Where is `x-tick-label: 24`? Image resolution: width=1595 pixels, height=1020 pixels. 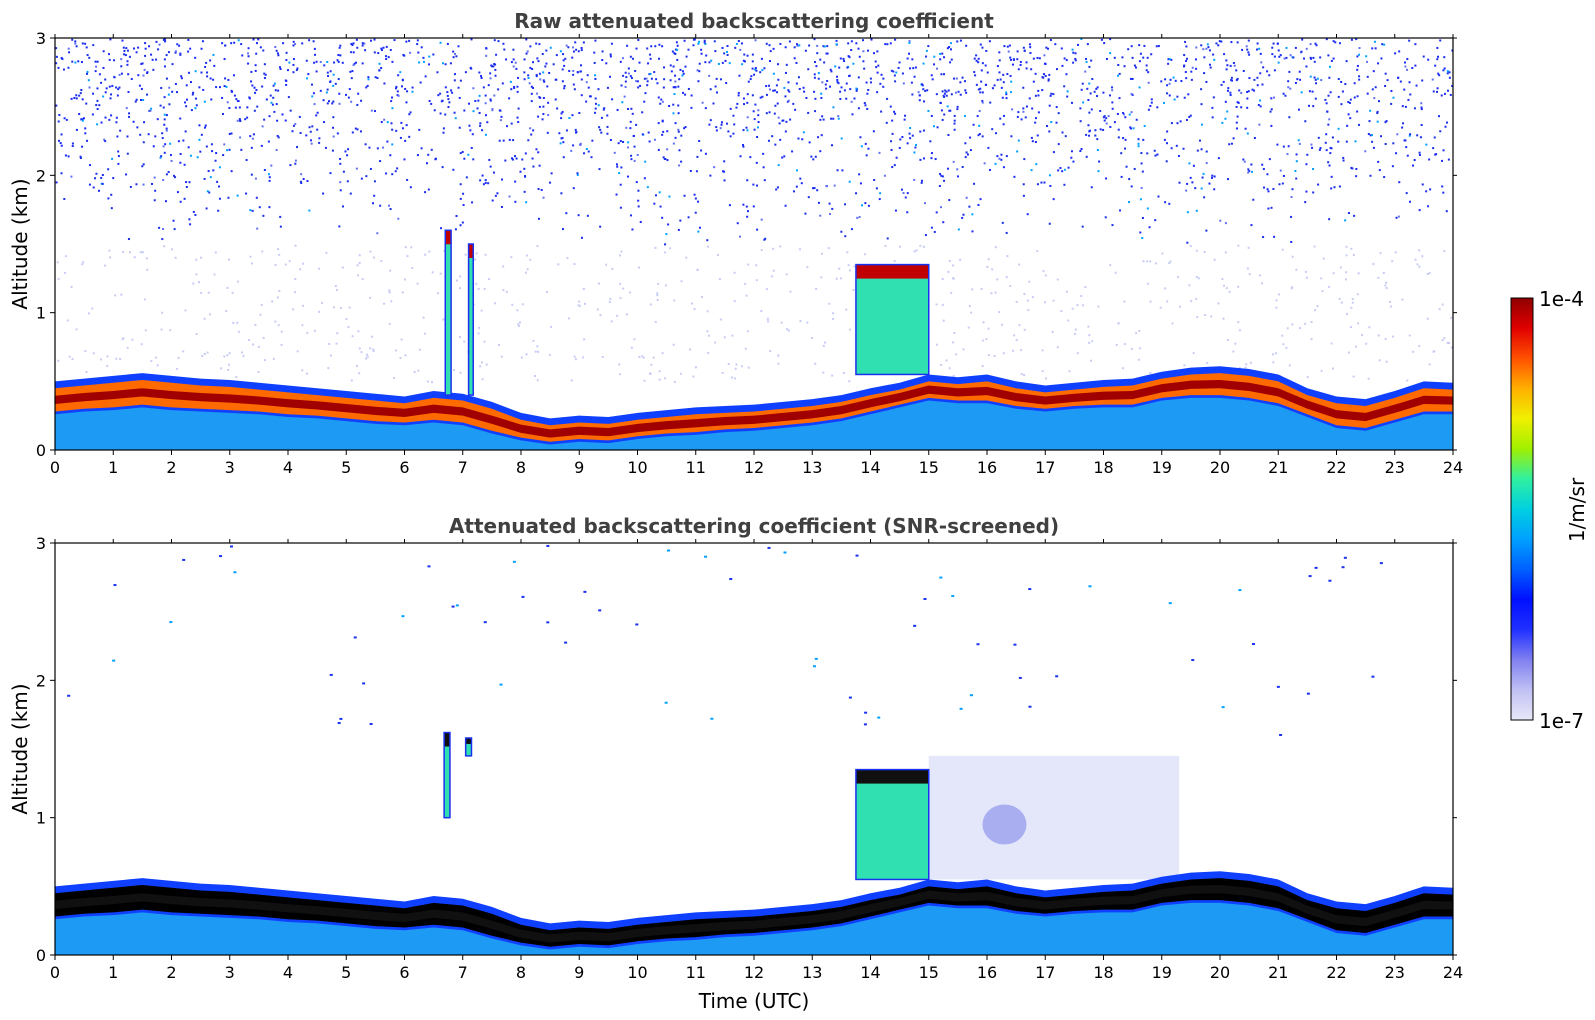 x-tick-label: 24 is located at coordinates (1453, 972).